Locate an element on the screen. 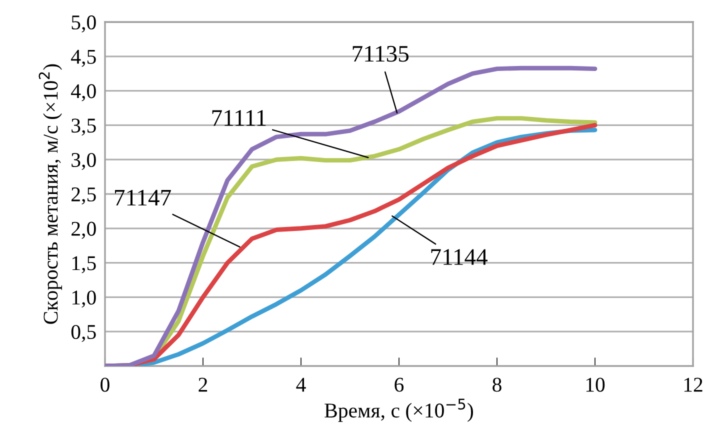 The width and height of the screenshot is (705, 430). x-tick-label: 0 is located at coordinates (105, 385).